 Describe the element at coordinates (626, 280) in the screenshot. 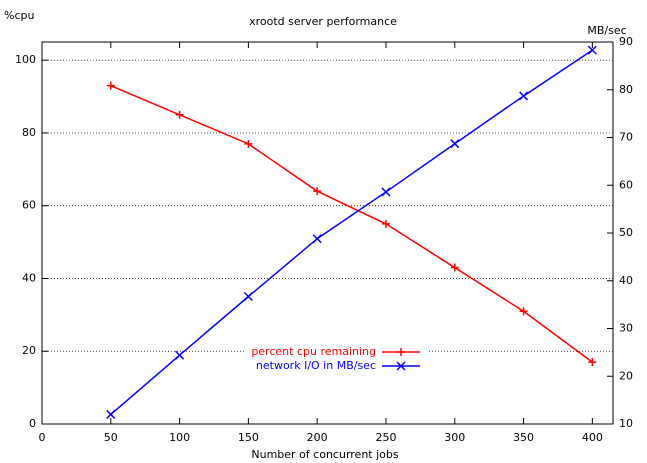

I see `y2-tick-label: 40` at that location.